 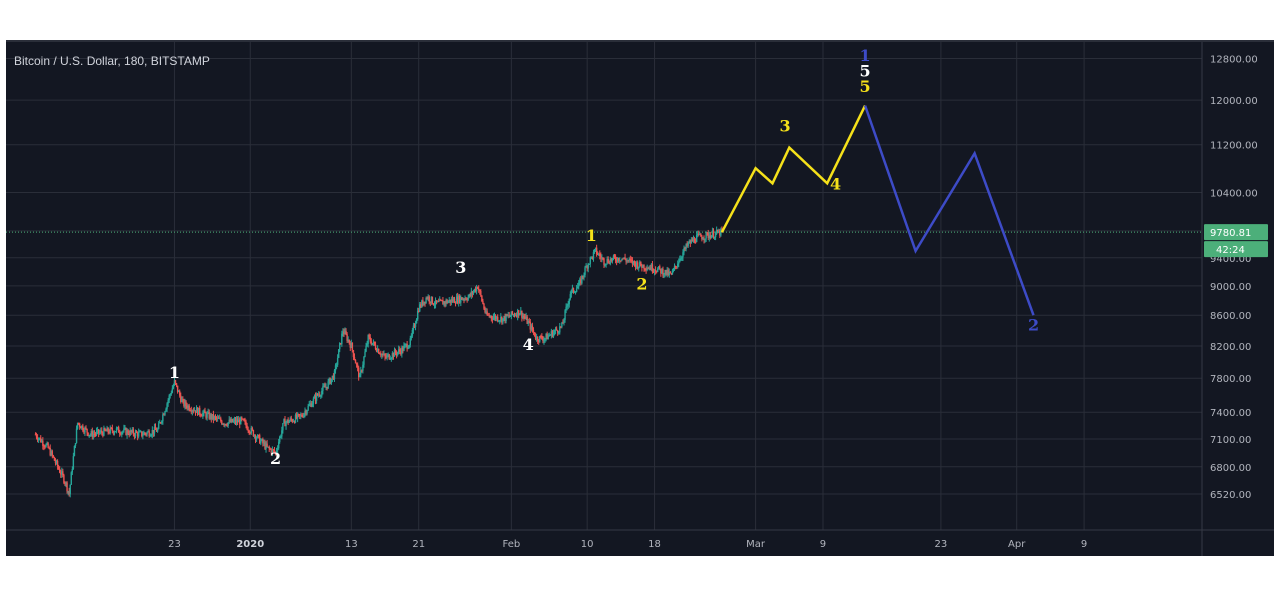 What do you see at coordinates (1236, 232) in the screenshot?
I see `current-price-badge` at bounding box center [1236, 232].